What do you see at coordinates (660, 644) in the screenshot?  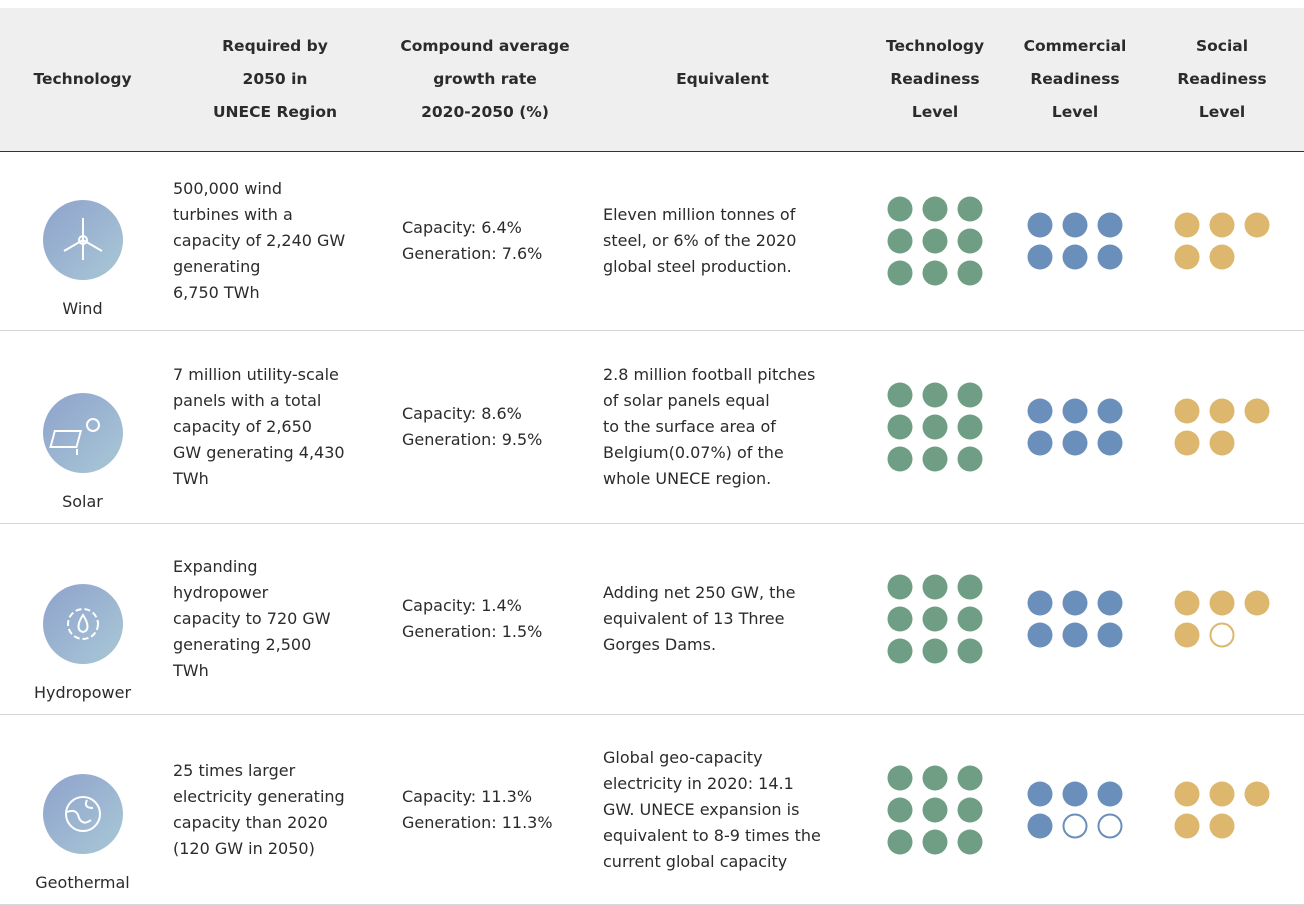 I see `equivalent-text: Gorges Dams.` at bounding box center [660, 644].